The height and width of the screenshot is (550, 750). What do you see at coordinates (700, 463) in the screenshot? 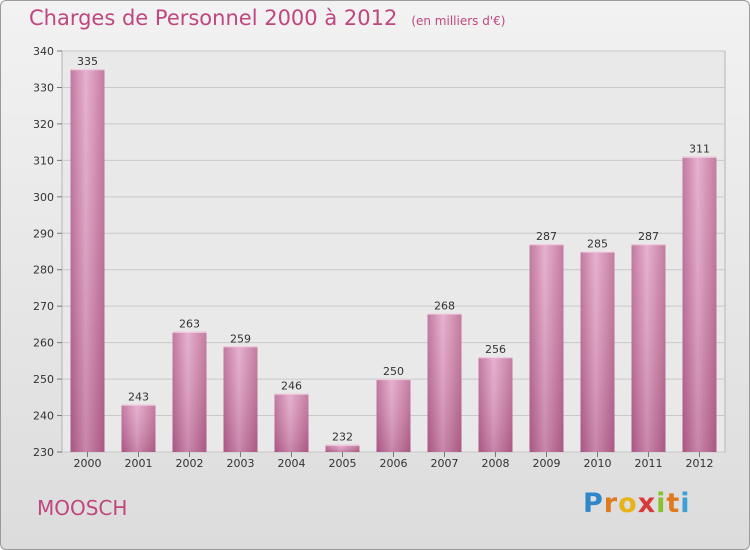
I see `x-tick-label: 2012` at bounding box center [700, 463].